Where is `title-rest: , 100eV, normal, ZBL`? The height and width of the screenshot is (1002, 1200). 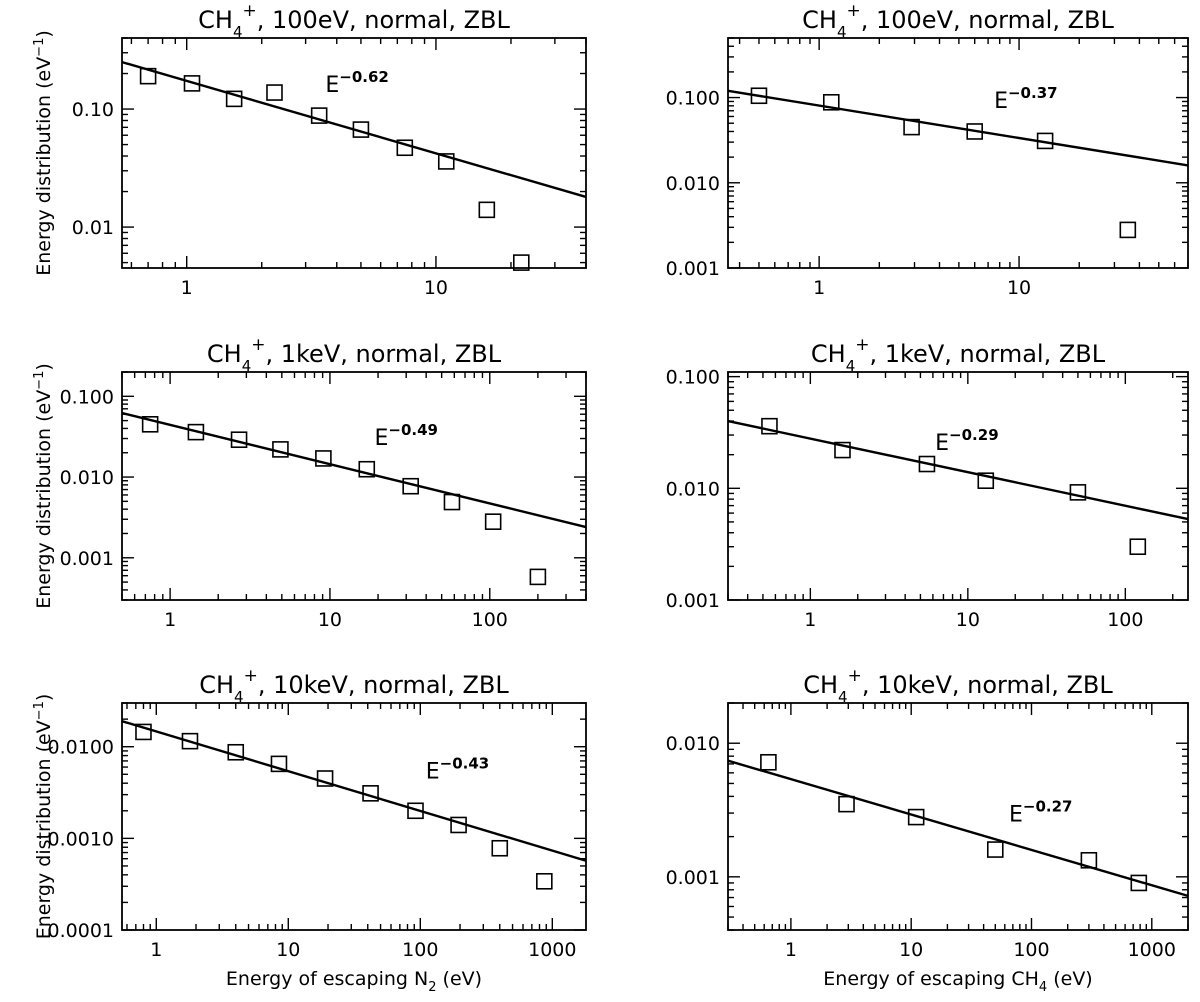 title-rest: , 100eV, normal, ZBL is located at coordinates (988, 20).